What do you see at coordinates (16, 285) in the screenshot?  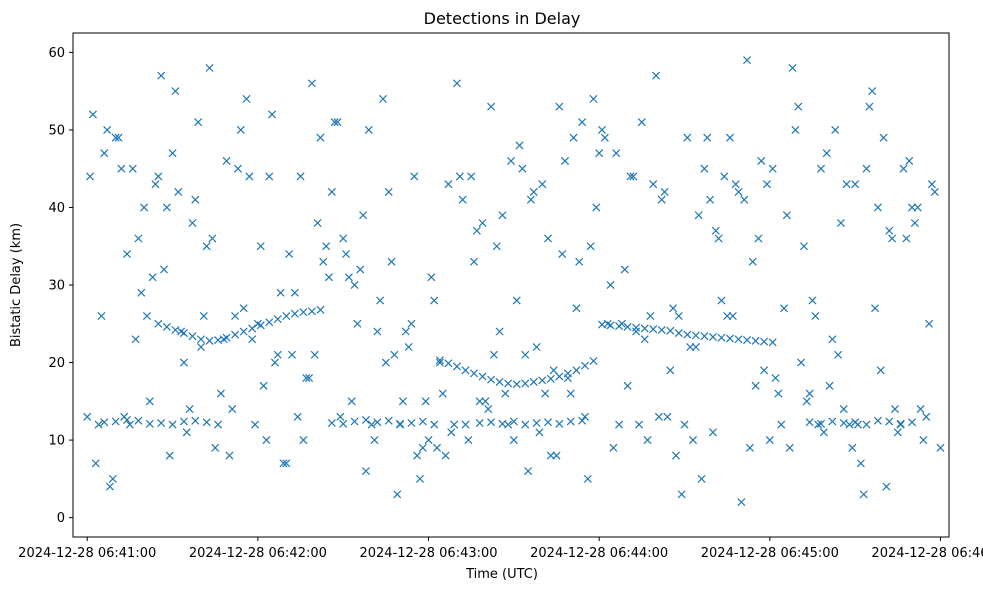 I see `y-axis-label: Bistatic Delay (km)` at bounding box center [16, 285].